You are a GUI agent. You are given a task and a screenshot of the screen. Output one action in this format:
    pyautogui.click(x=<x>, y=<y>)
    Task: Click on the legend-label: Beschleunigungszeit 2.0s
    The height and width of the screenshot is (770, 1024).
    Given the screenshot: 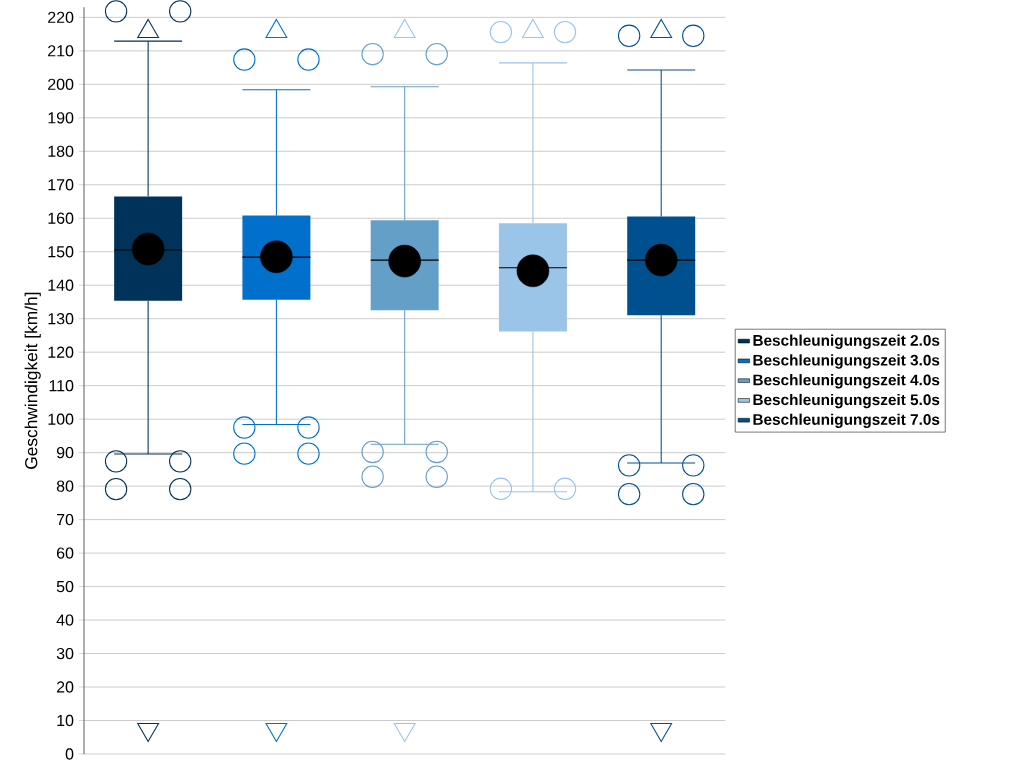 What is the action you would take?
    pyautogui.click(x=846, y=341)
    